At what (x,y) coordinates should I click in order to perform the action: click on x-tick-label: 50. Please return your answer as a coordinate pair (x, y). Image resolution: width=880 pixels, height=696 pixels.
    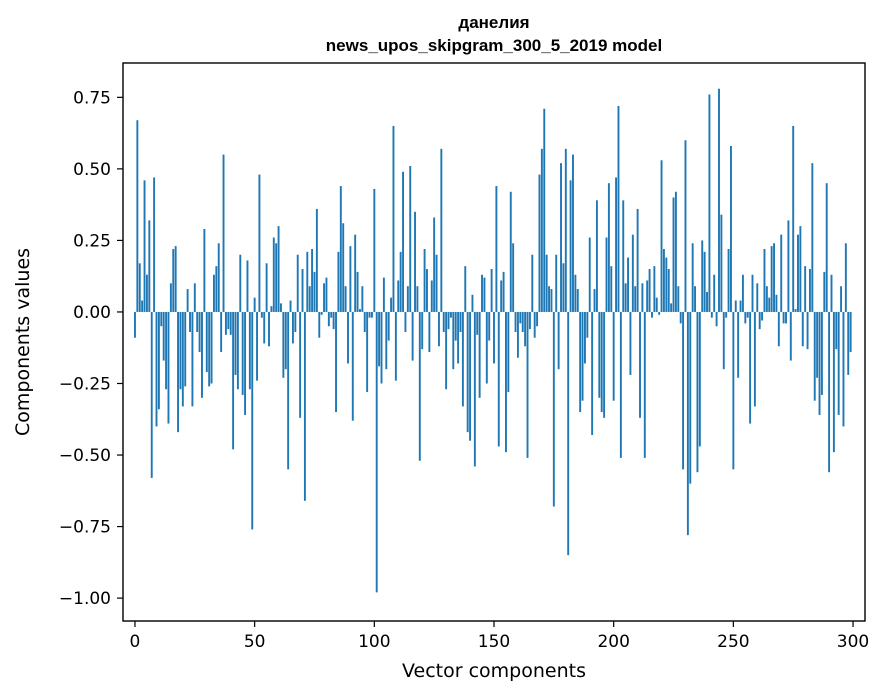
    Looking at the image, I should click on (255, 642).